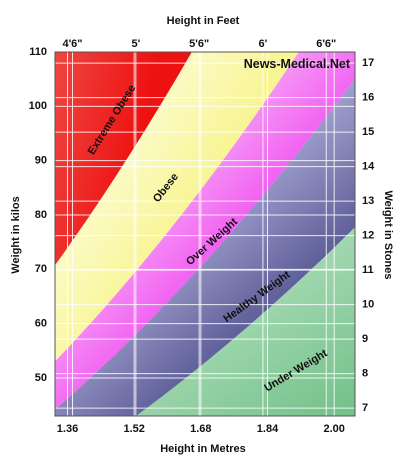  Describe the element at coordinates (368, 63) in the screenshot. I see `right-tick-label: 17` at that location.